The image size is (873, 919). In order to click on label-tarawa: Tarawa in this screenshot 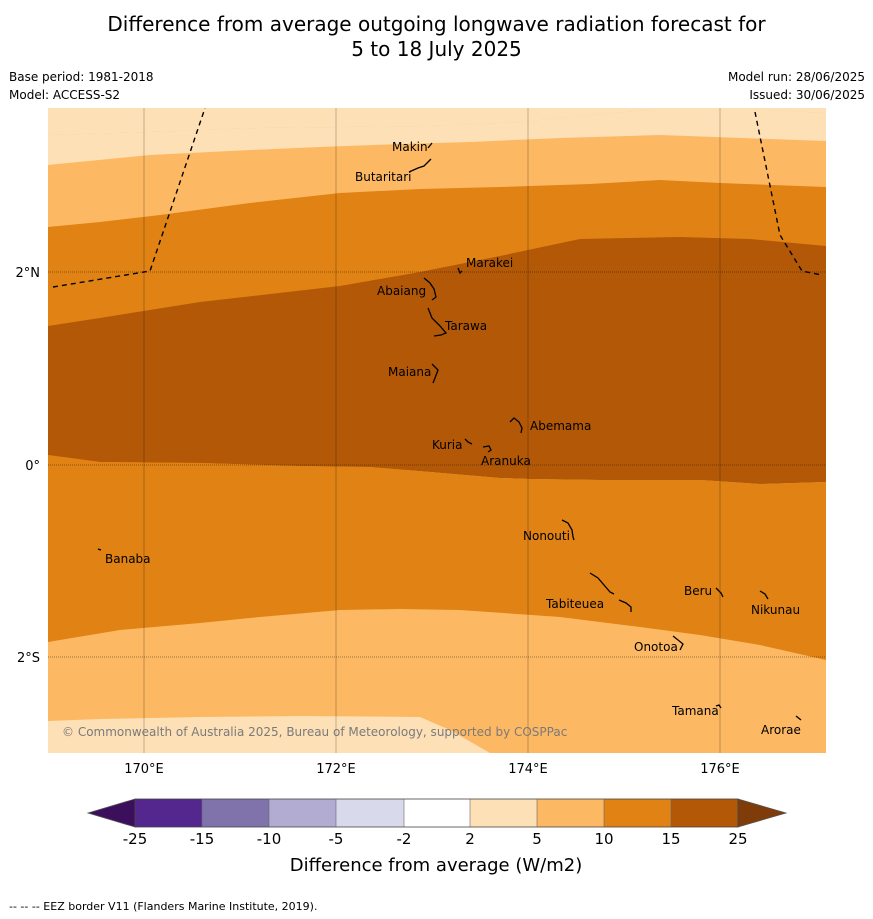, I will do `click(465, 326)`.